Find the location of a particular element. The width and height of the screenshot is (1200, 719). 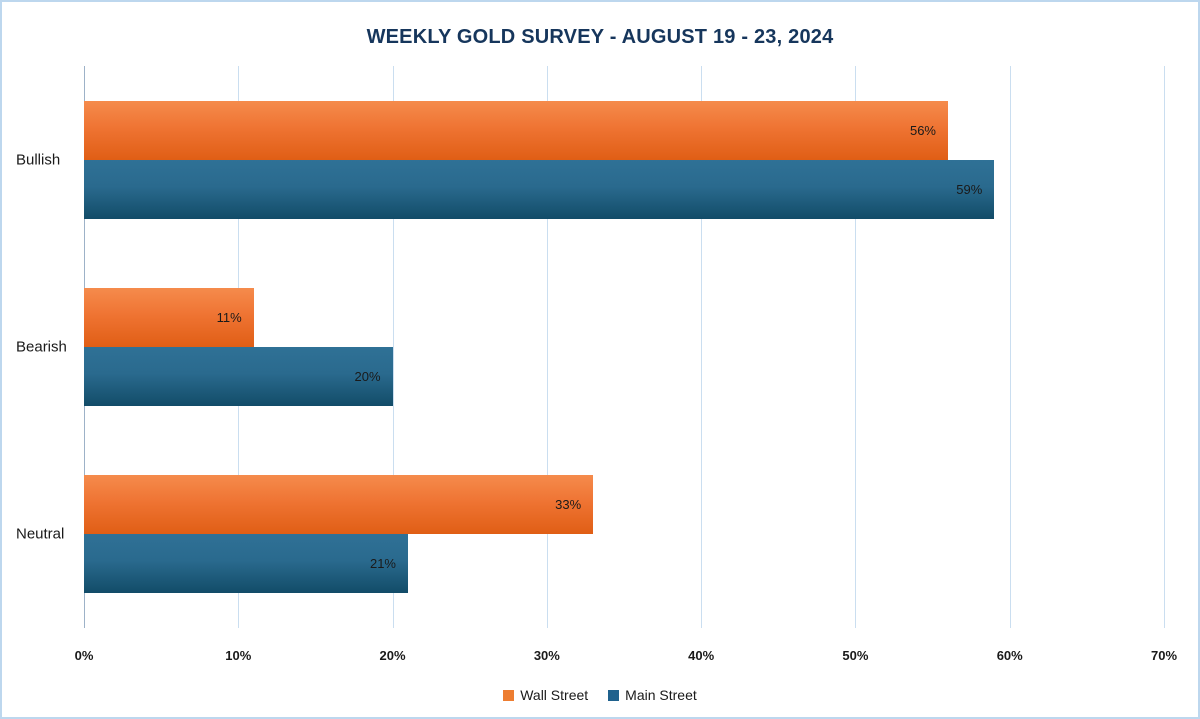

legend-item-main-street: Main Street is located at coordinates (652, 695).